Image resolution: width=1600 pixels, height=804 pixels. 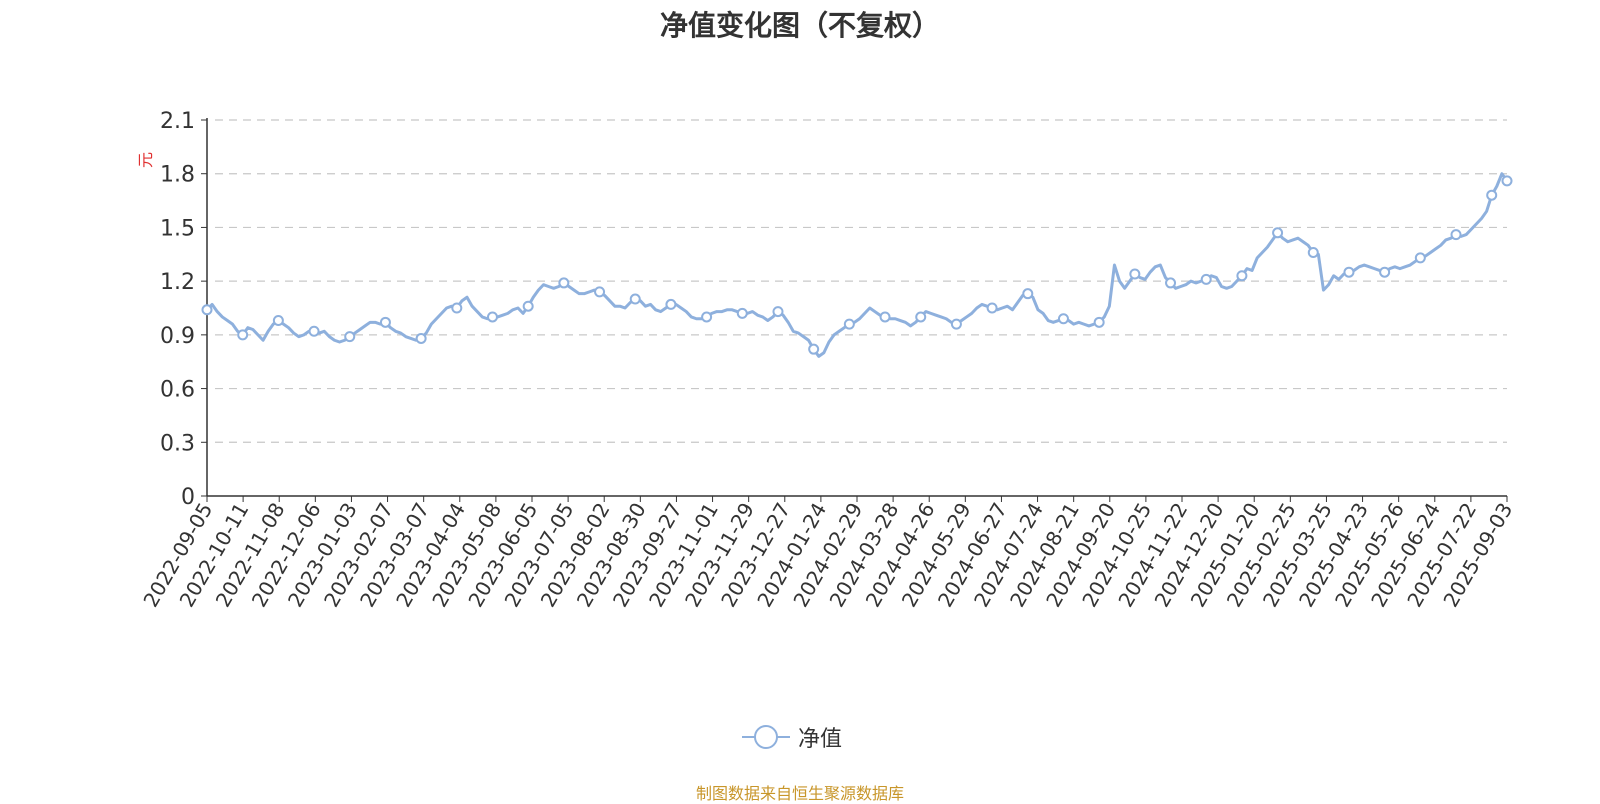 What do you see at coordinates (188, 497) in the screenshot?
I see `y-tick-label: 0` at bounding box center [188, 497].